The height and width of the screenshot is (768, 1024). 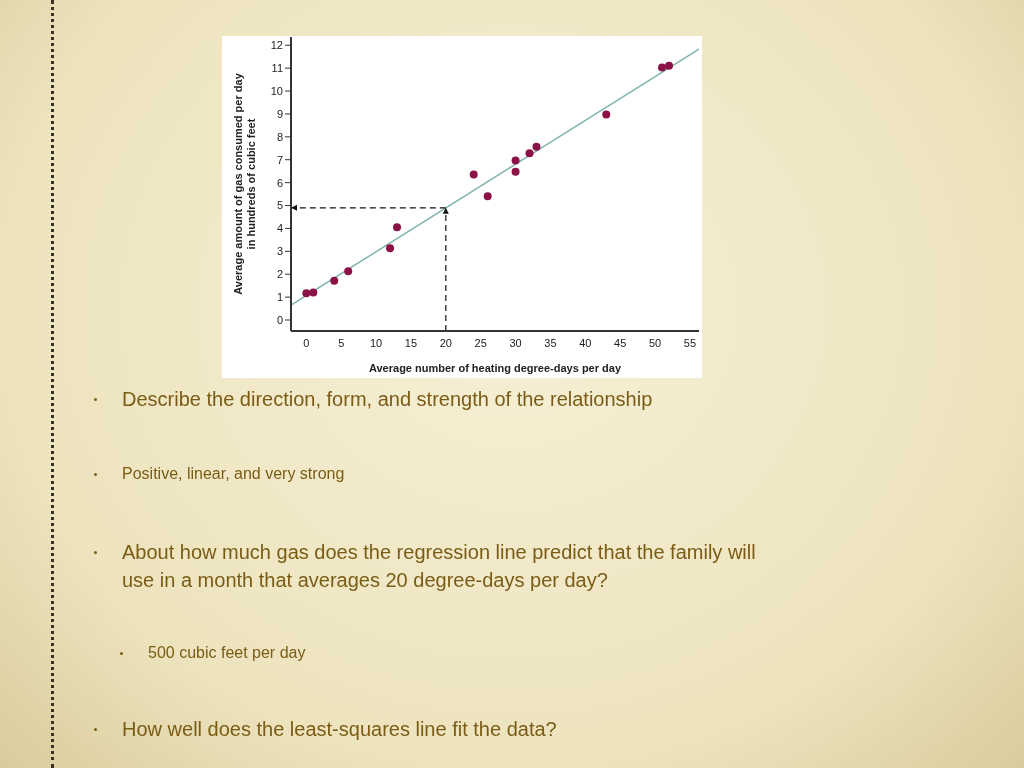 What do you see at coordinates (515, 342) in the screenshot?
I see `x-tick-label: 30` at bounding box center [515, 342].